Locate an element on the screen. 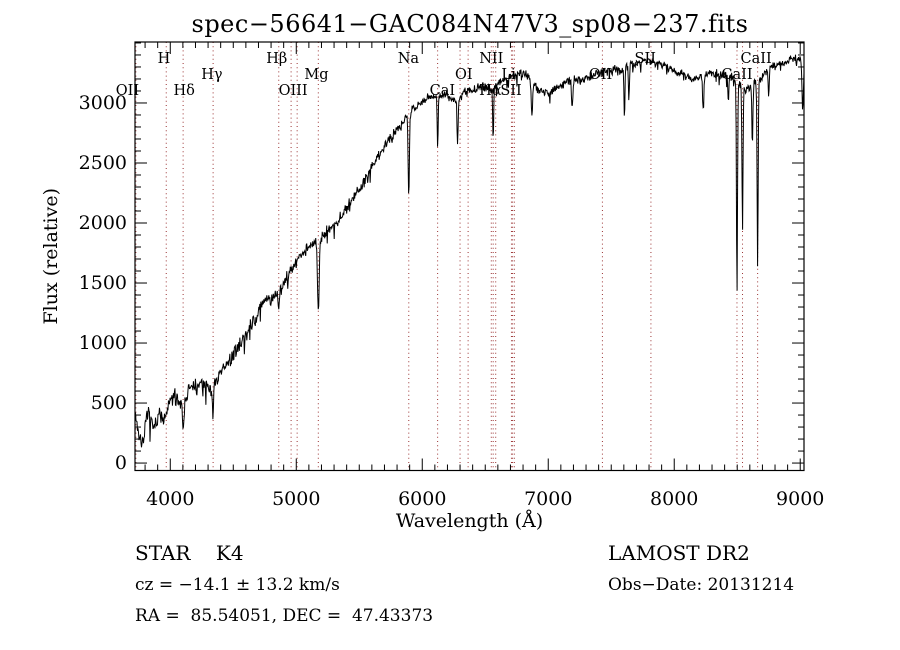  spectral-line-label: OI is located at coordinates (464, 75).